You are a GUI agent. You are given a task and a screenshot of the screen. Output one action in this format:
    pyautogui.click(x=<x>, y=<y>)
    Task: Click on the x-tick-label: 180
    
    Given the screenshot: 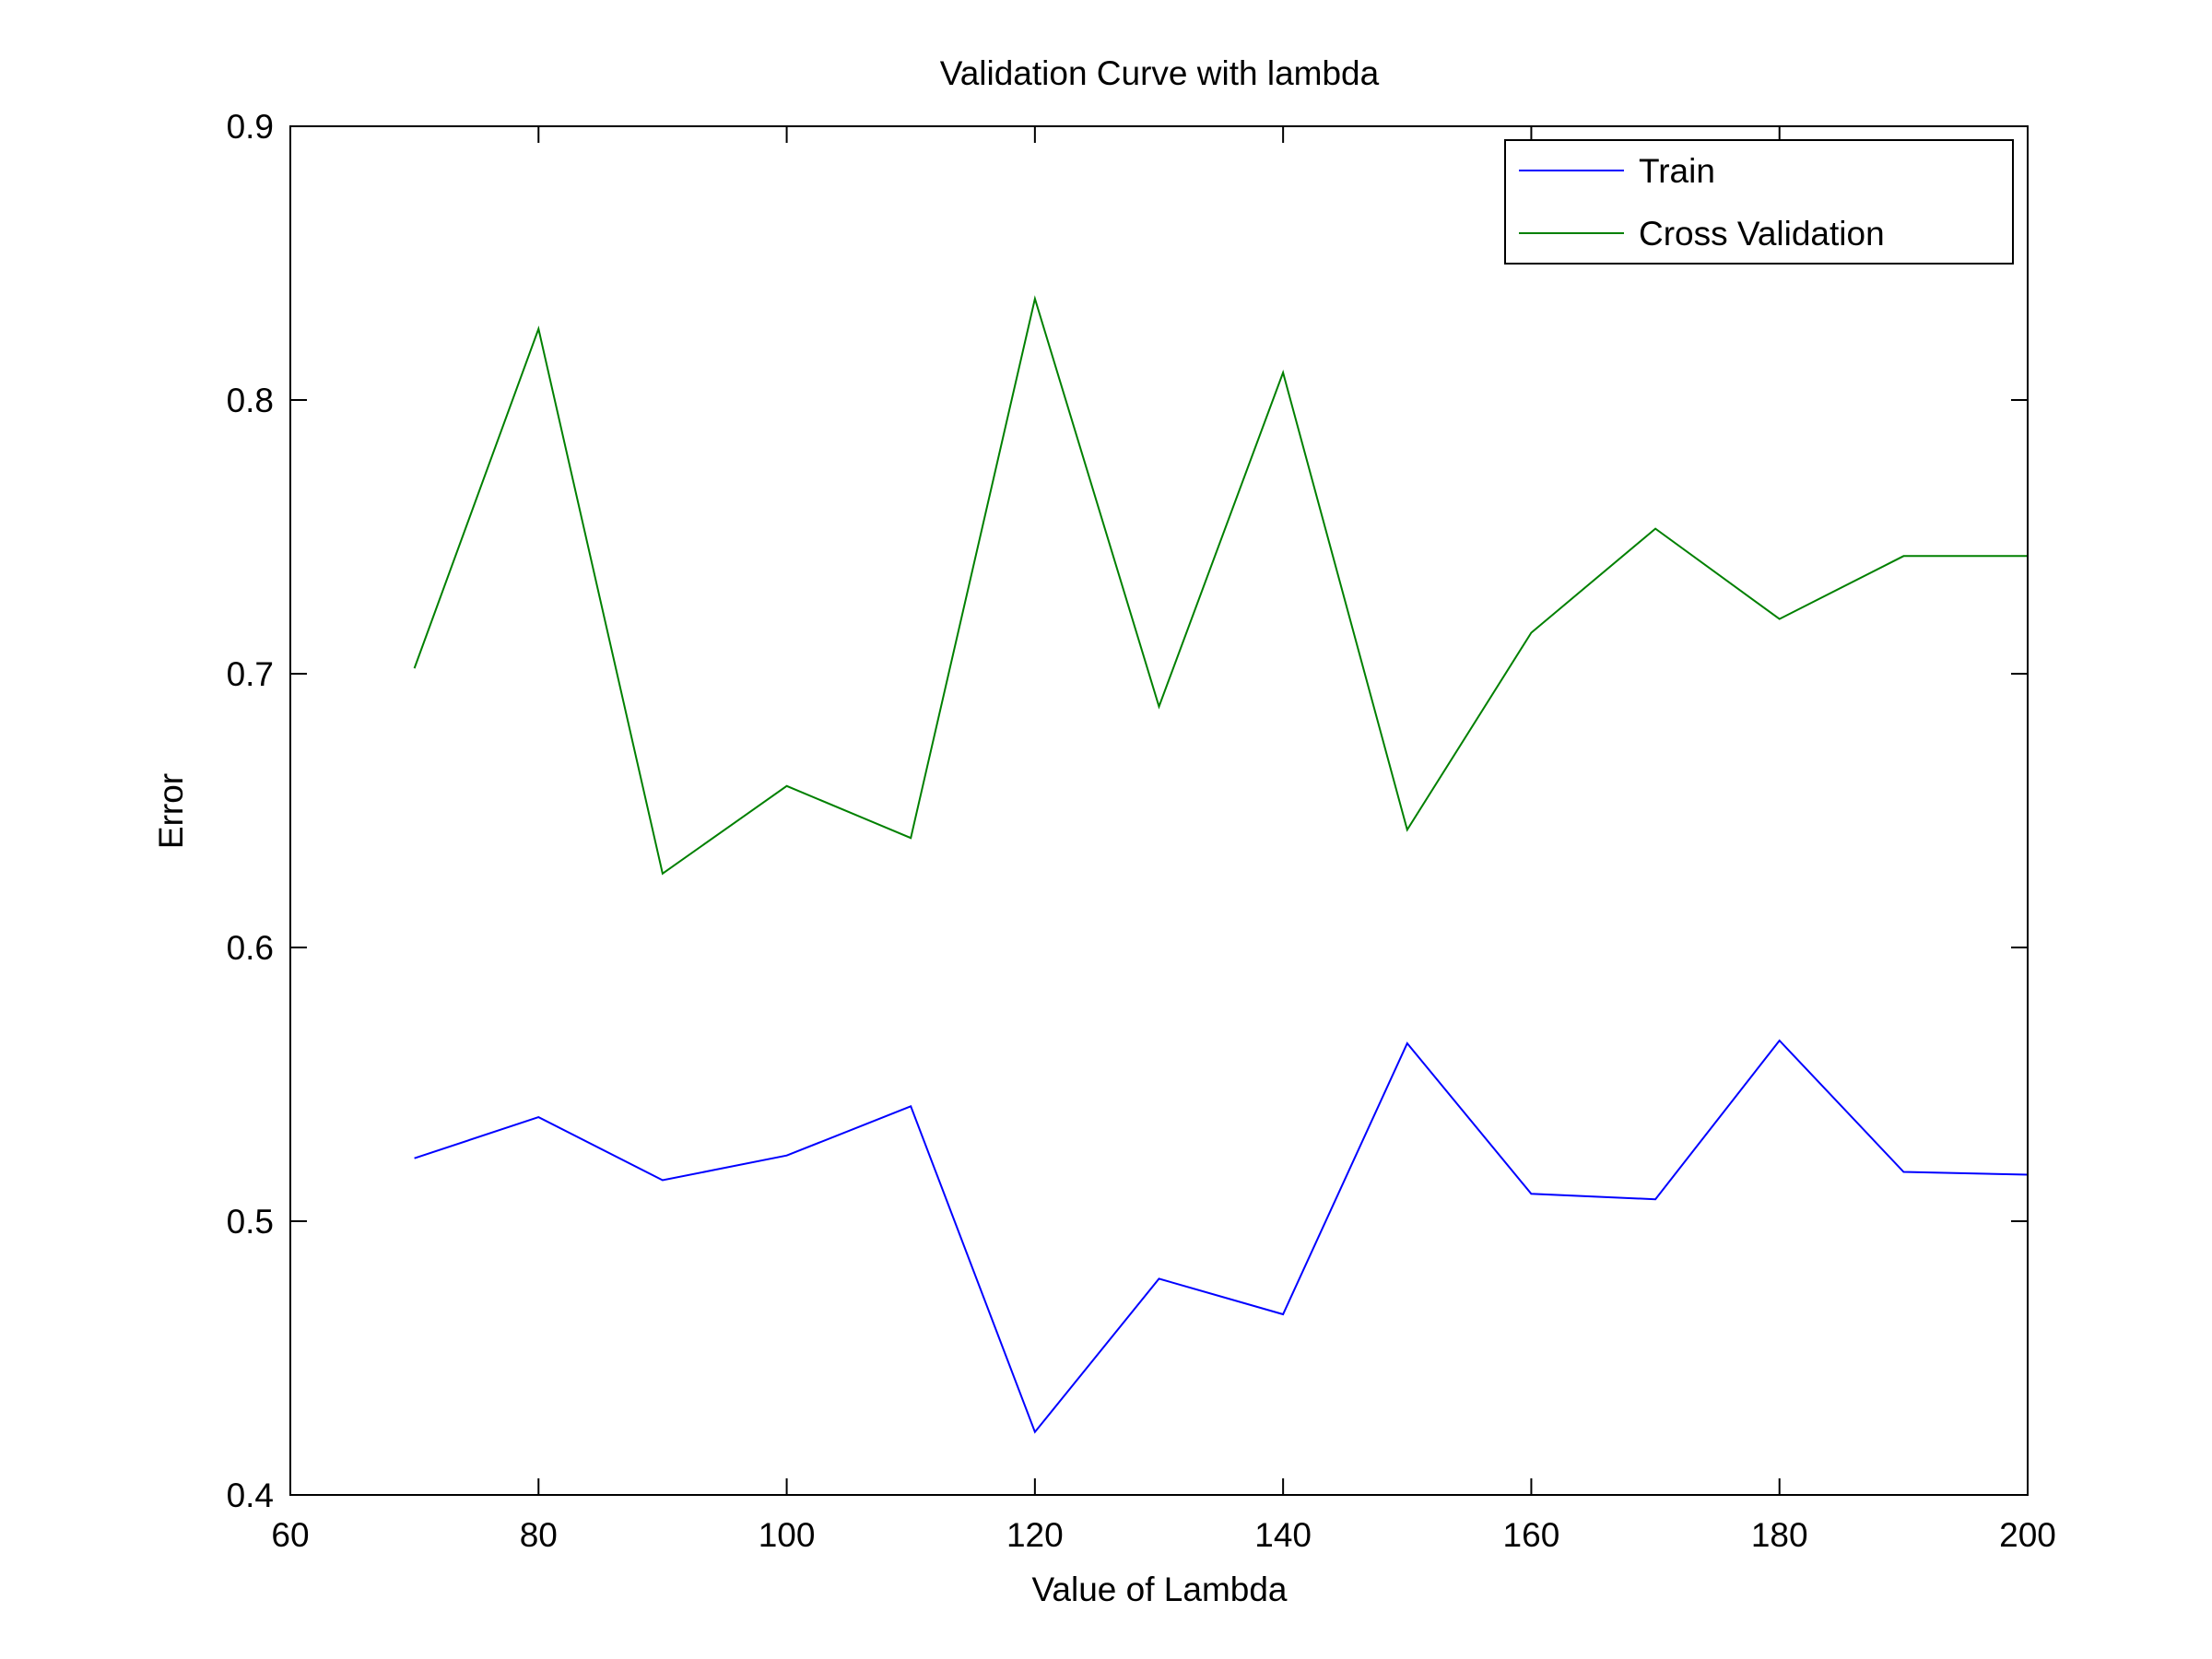 What is the action you would take?
    pyautogui.click(x=1779, y=1535)
    